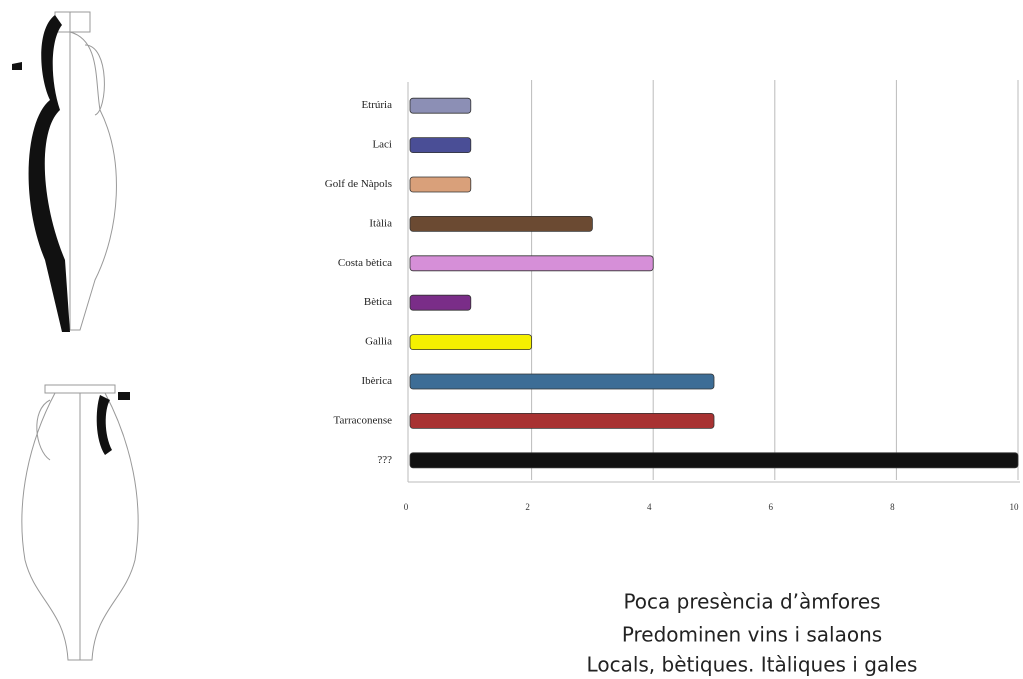 The image size is (1023, 679). Describe the element at coordinates (124, 396) in the screenshot. I see `amphora-rim-bottom` at that location.